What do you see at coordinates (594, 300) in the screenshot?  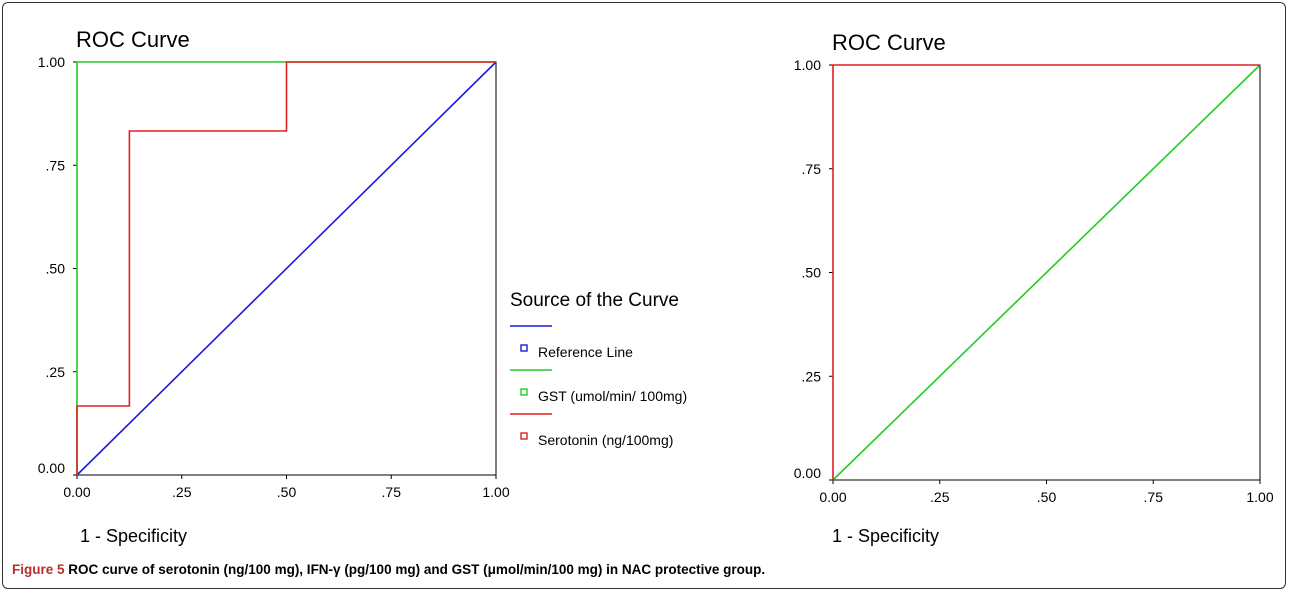 I see `legend-title: Source of the Curve` at bounding box center [594, 300].